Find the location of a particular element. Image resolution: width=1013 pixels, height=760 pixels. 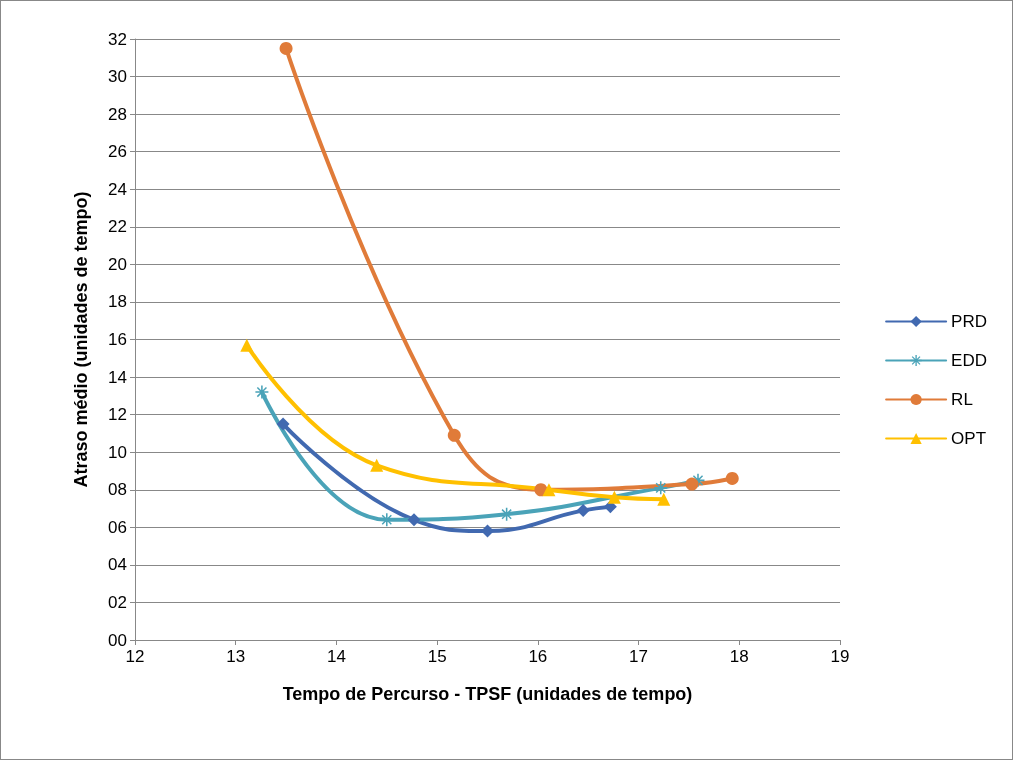

y-tick-label: 08 is located at coordinates (117, 490).